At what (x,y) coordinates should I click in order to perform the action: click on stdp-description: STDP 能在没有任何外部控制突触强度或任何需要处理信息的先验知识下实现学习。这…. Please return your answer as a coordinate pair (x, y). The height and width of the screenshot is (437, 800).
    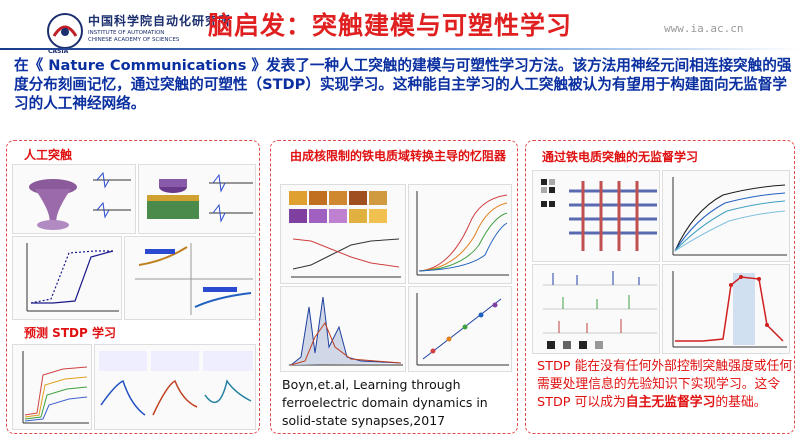
    Looking at the image, I should click on (665, 385).